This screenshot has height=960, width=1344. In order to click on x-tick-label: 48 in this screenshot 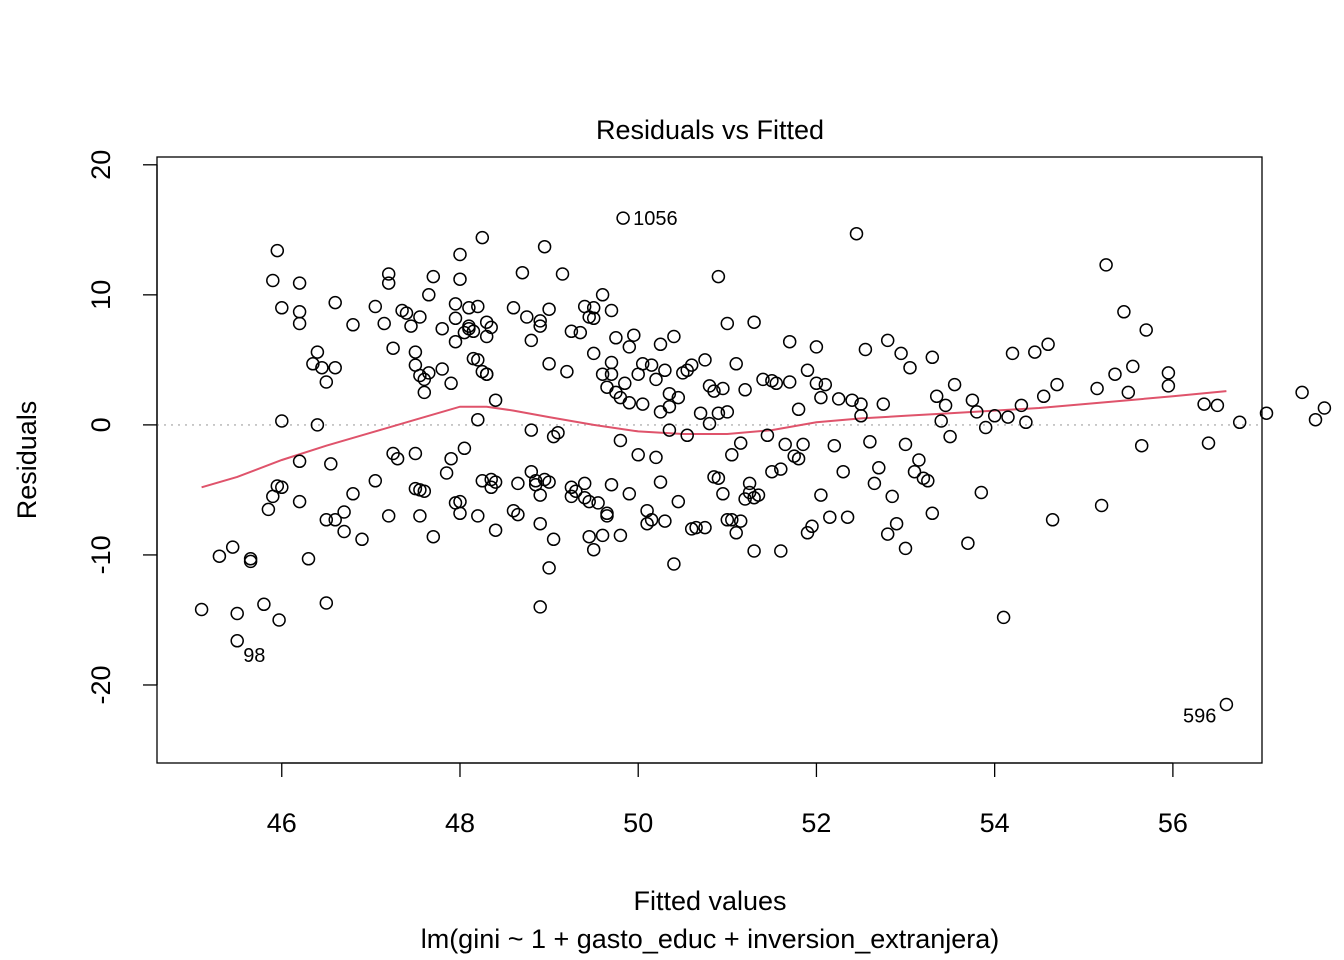, I will do `click(460, 823)`.